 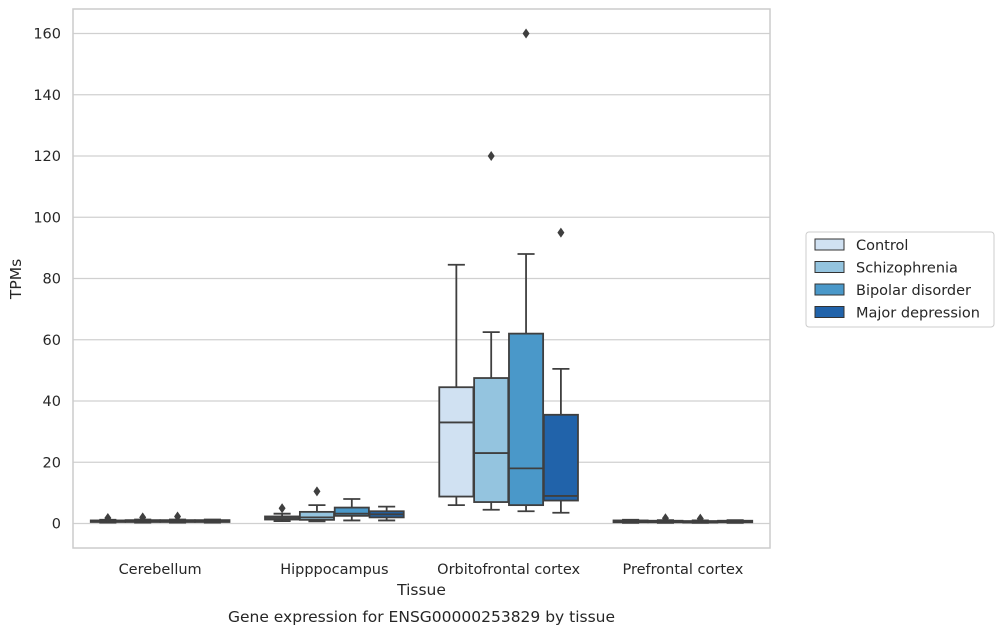 What do you see at coordinates (918, 314) in the screenshot?
I see `legend-label: Major depression` at bounding box center [918, 314].